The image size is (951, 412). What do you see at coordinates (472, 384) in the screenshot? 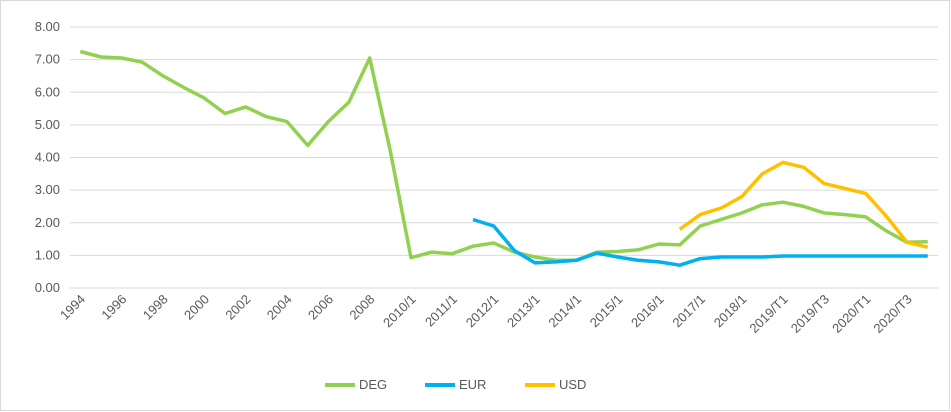
I see `legend-label: EUR` at bounding box center [472, 384].